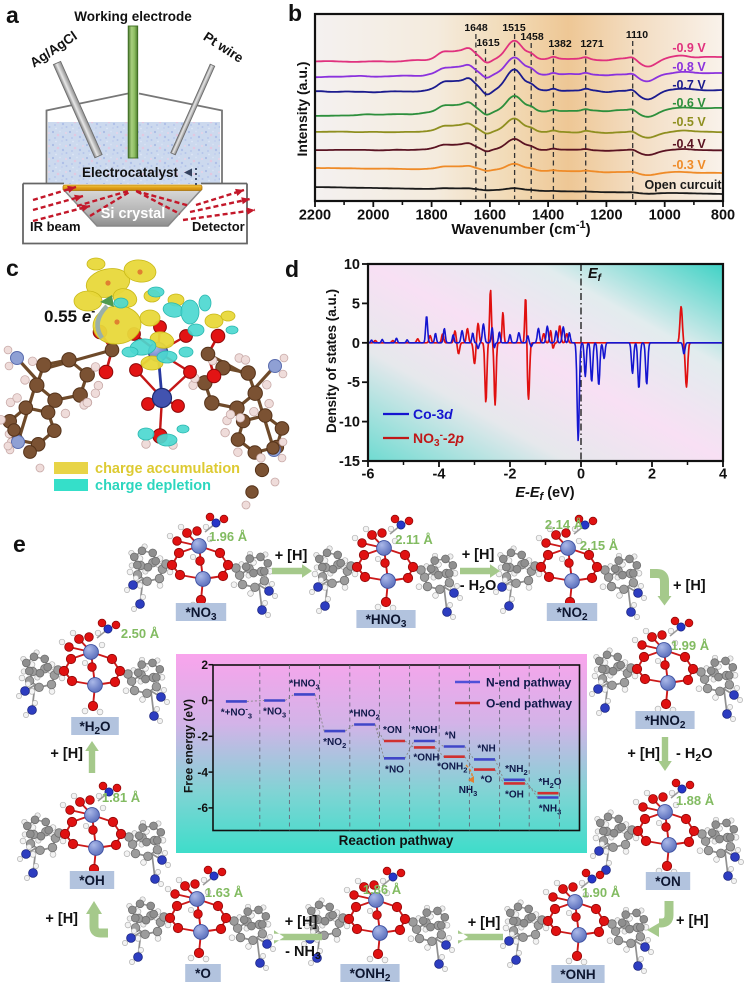 This screenshot has width=750, height=997. Describe the element at coordinates (606, 216) in the screenshot. I see `svg-text: 1200` at that location.